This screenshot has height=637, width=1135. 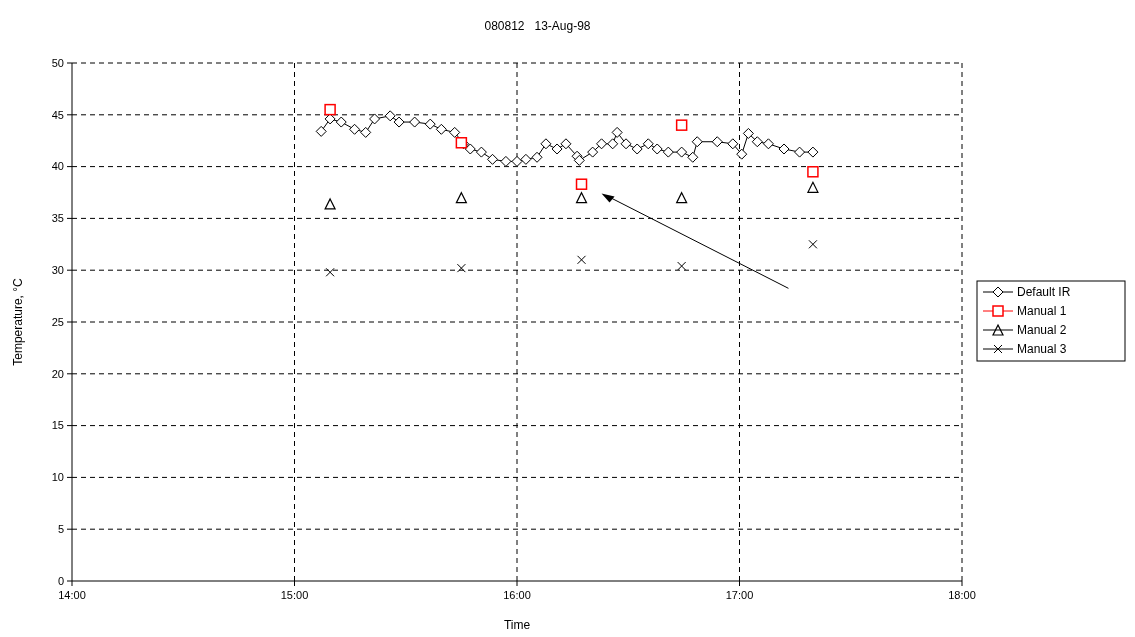 What do you see at coordinates (962, 595) in the screenshot?
I see `x-tick-label: 18:00` at bounding box center [962, 595].